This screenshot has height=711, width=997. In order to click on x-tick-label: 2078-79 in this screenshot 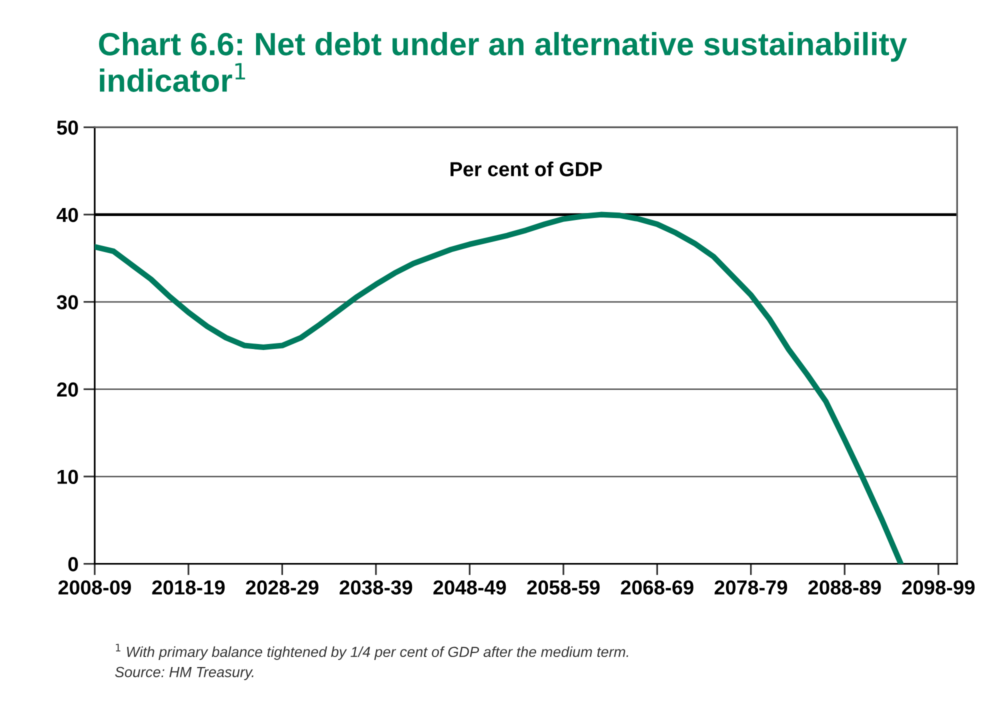, I will do `click(751, 587)`.